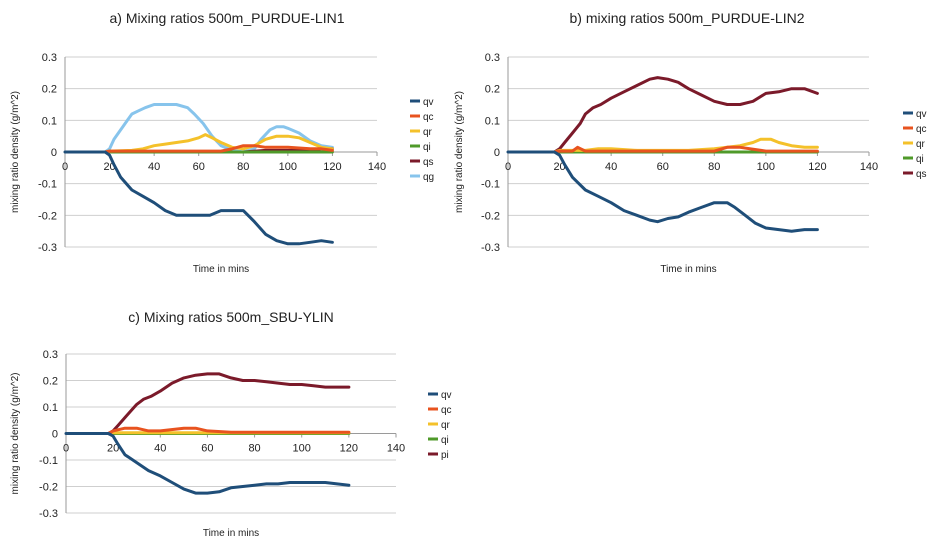 The height and width of the screenshot is (546, 930). I want to click on chart-title: c) Mixing ratios 500m_SBU-YLIN, so click(230, 317).